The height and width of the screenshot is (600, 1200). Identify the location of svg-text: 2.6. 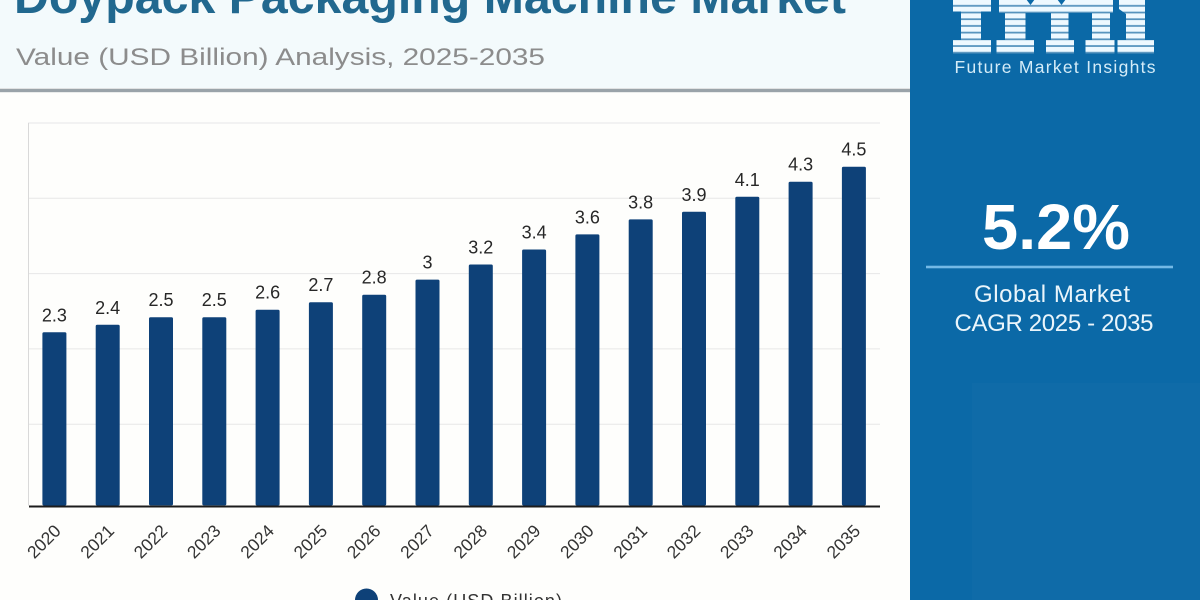
(267, 293).